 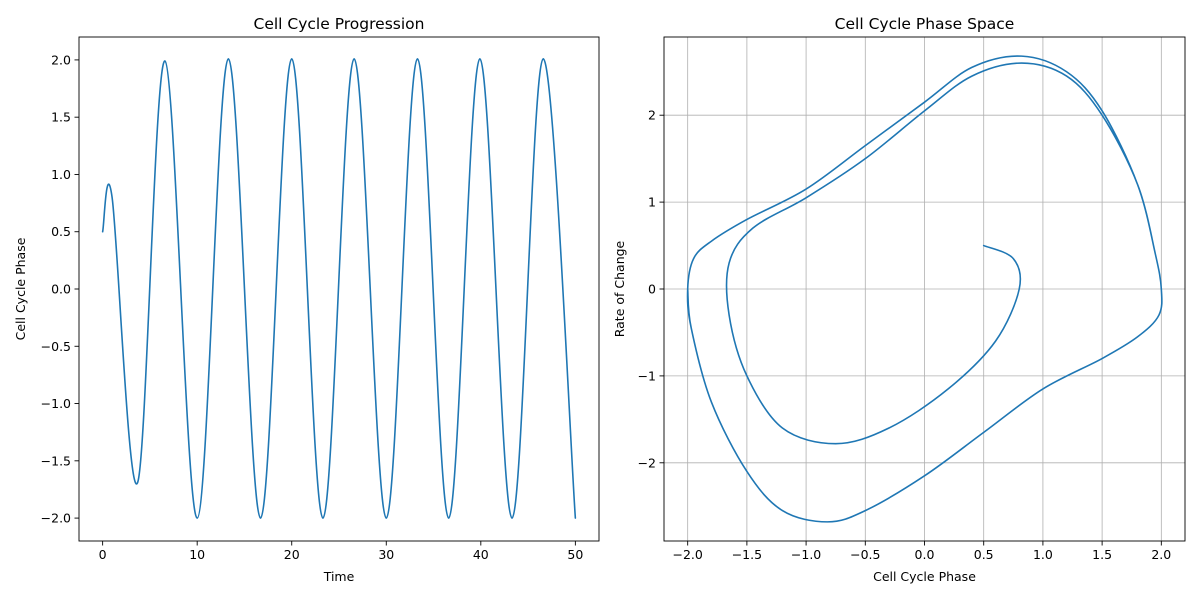 I want to click on phase-space-x-tick-label: −0.5, so click(x=865, y=554).